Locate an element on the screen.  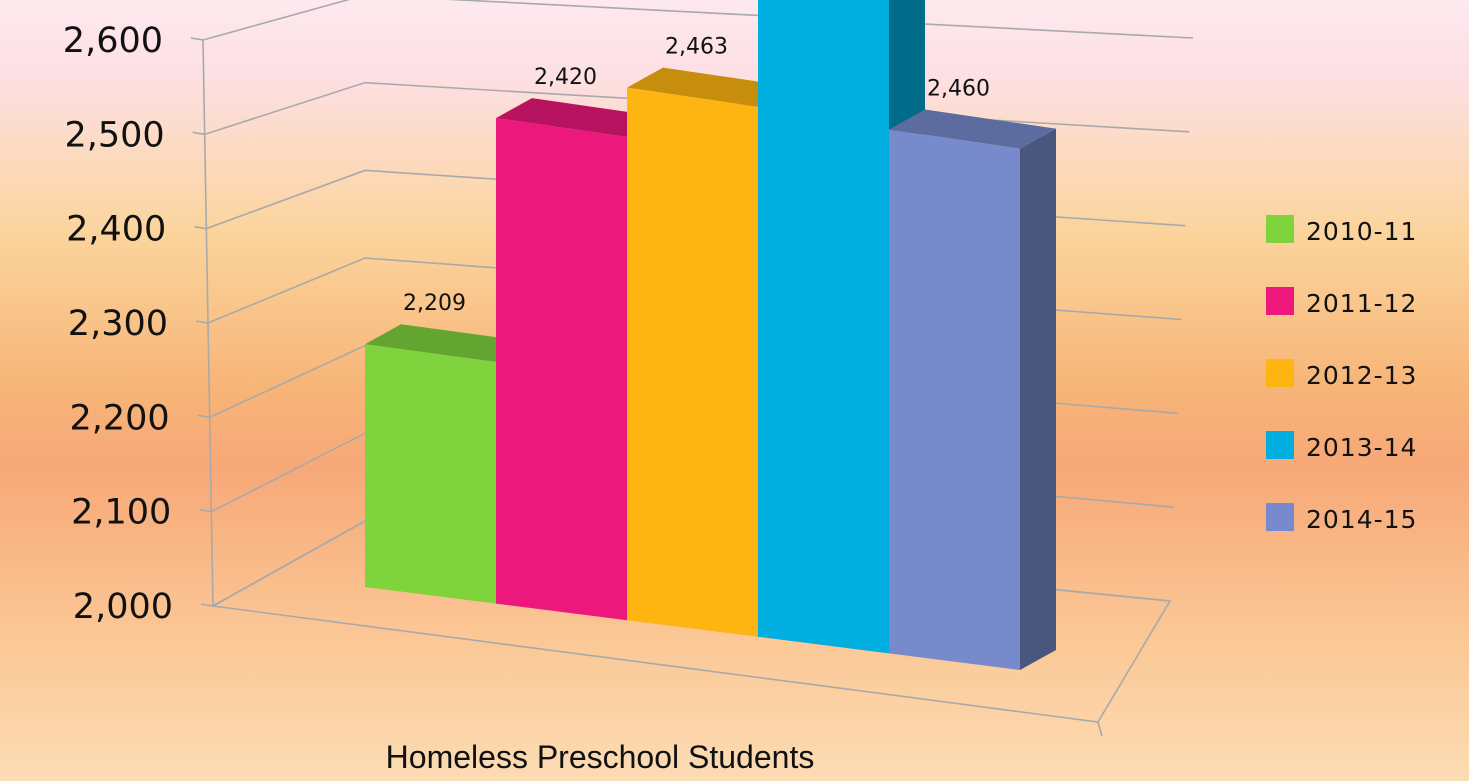
legend-label: 2013‑14 is located at coordinates (1361, 447).